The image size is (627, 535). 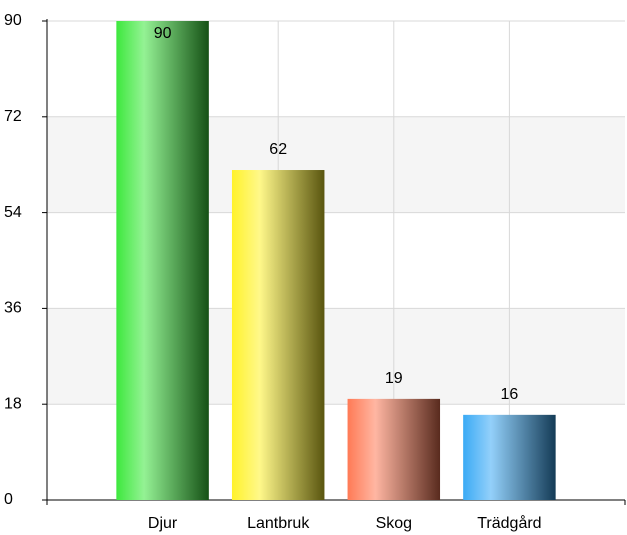 What do you see at coordinates (163, 33) in the screenshot?
I see `value-label: 90` at bounding box center [163, 33].